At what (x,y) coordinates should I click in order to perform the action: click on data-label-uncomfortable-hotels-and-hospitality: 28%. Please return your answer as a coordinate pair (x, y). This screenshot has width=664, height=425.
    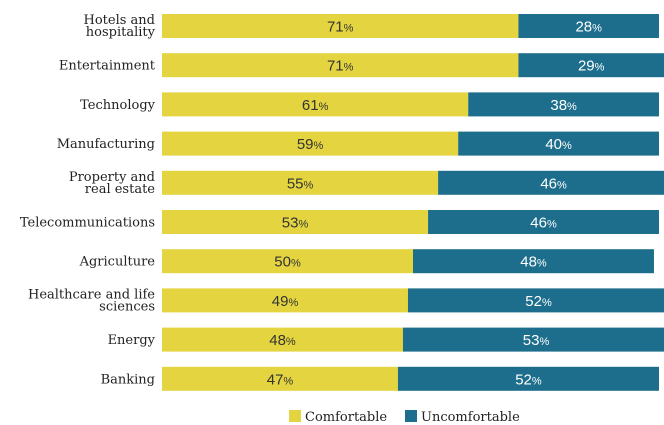
    Looking at the image, I should click on (588, 27).